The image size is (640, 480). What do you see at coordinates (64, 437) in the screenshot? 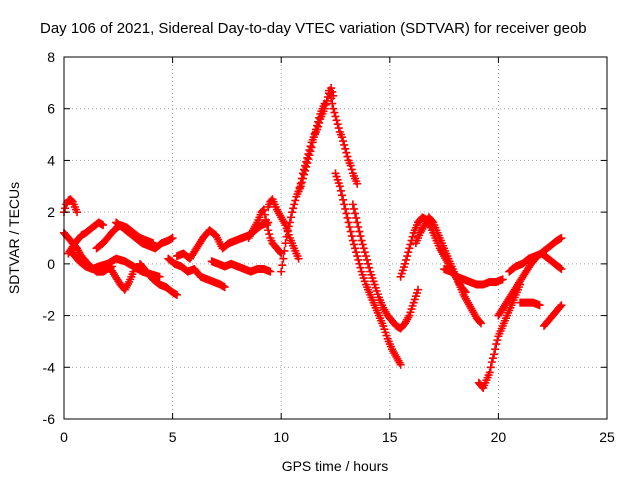
I see `x-tick-label: 0` at bounding box center [64, 437].